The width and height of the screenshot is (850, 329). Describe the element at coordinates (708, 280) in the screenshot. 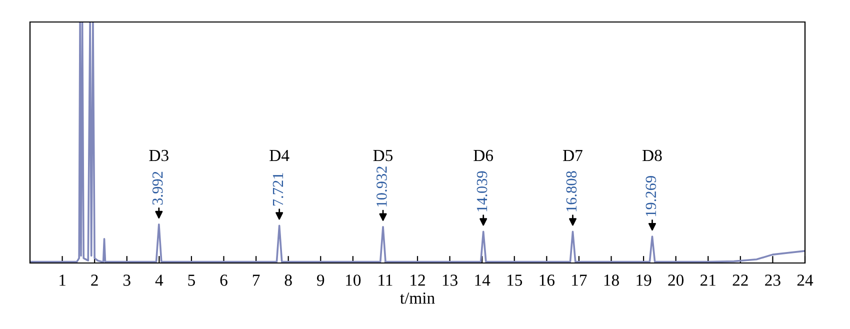

I see `x-tick-label: 21` at that location.